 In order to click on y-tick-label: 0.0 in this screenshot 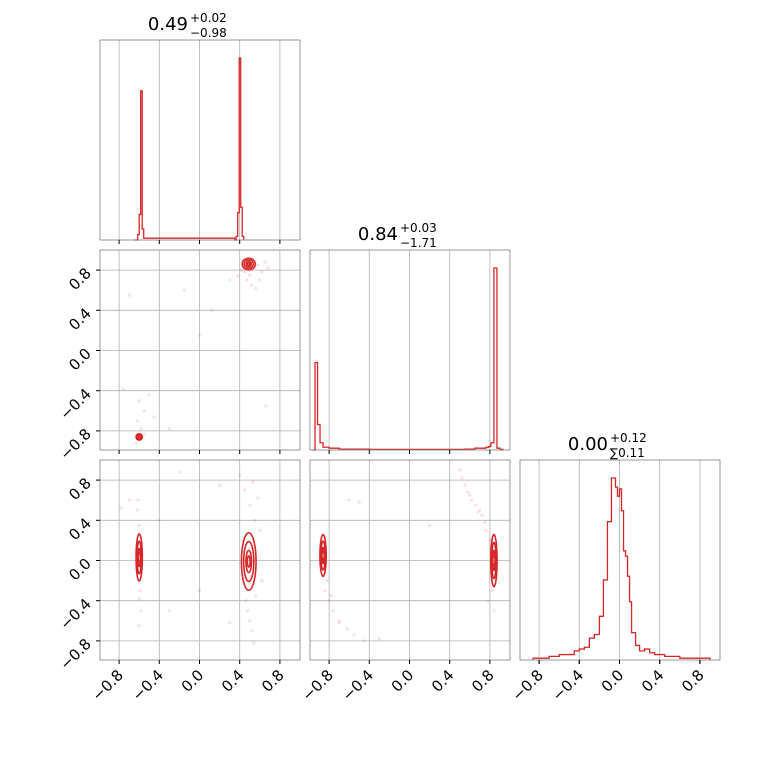, I will do `click(80, 570)`.